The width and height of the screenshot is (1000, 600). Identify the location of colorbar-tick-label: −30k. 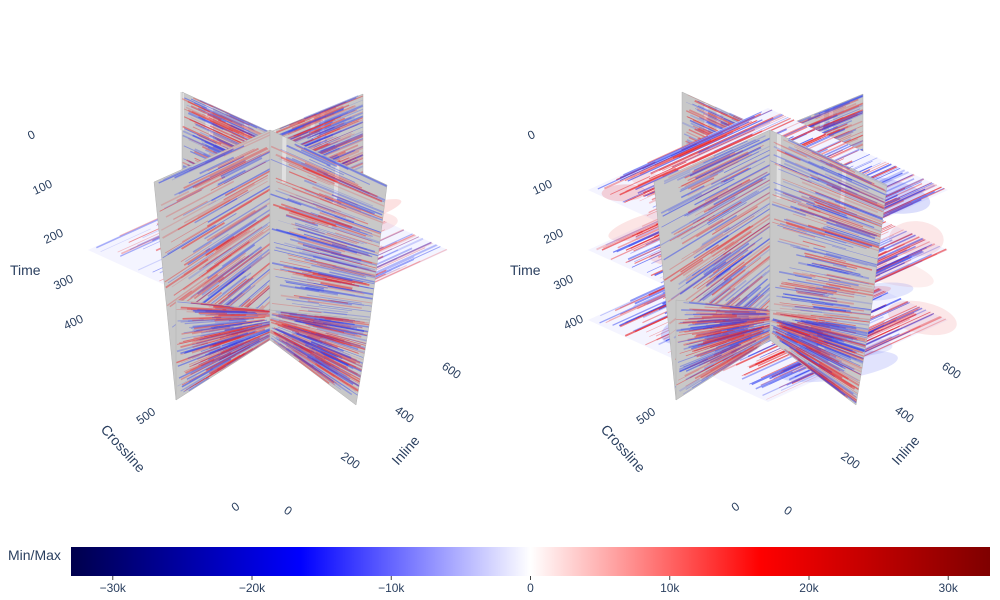
(113, 588).